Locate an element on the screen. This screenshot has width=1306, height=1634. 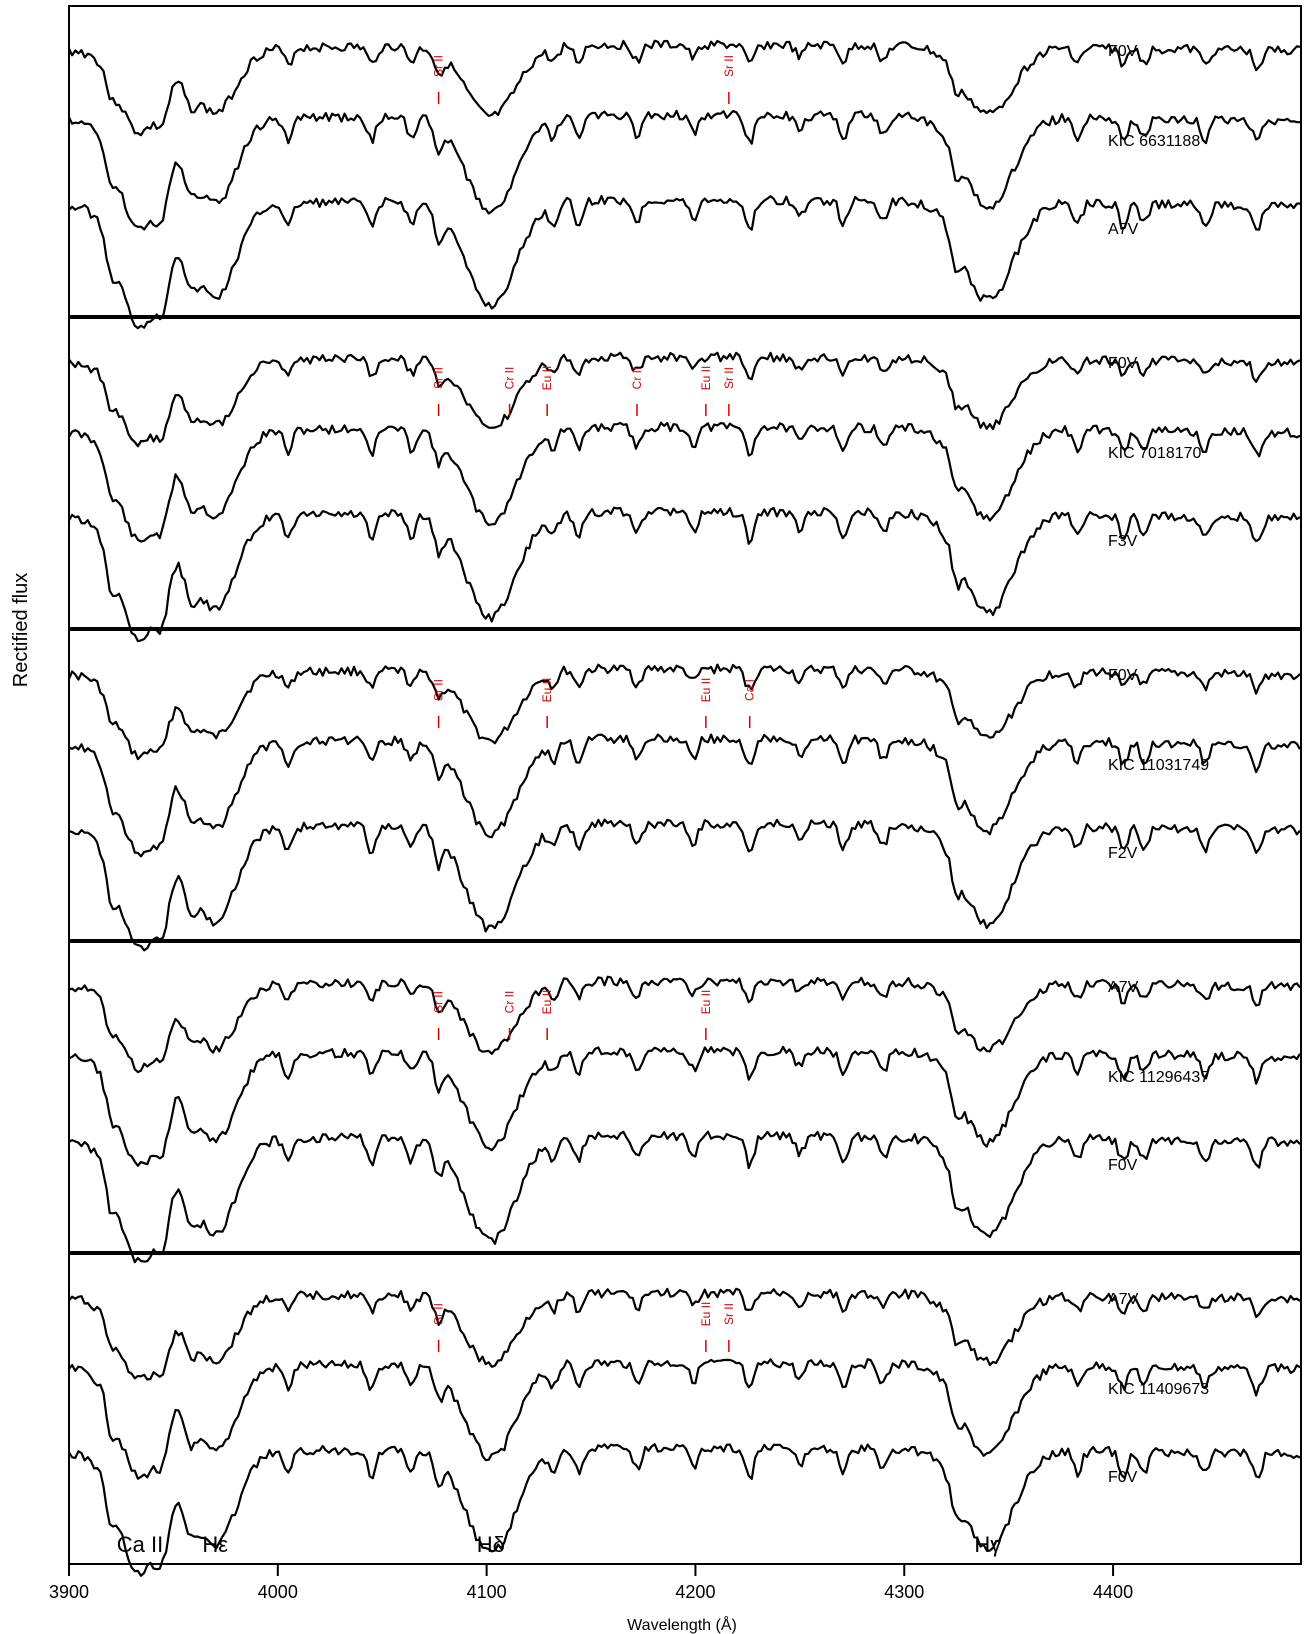
series-label: F3V is located at coordinates (1123, 541).